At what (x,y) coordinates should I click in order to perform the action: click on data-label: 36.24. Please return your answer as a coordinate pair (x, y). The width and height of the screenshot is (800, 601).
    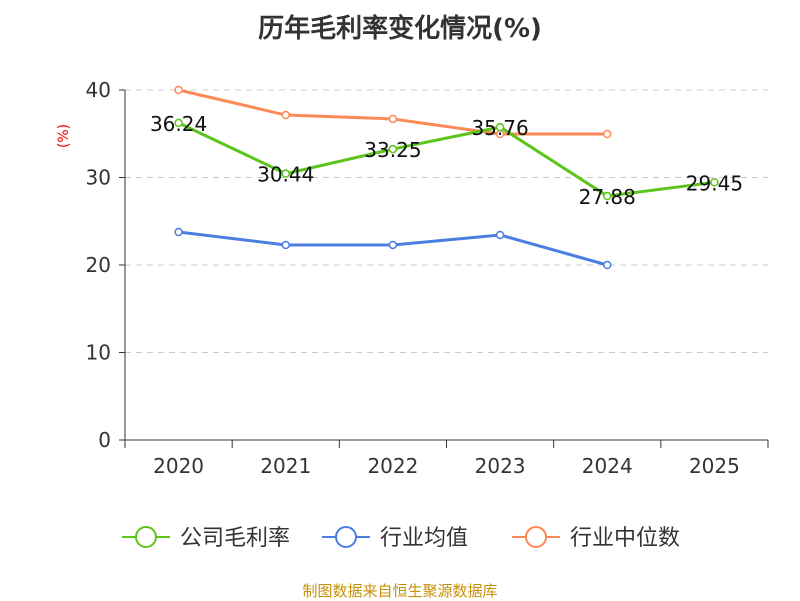
    Looking at the image, I should click on (178, 124).